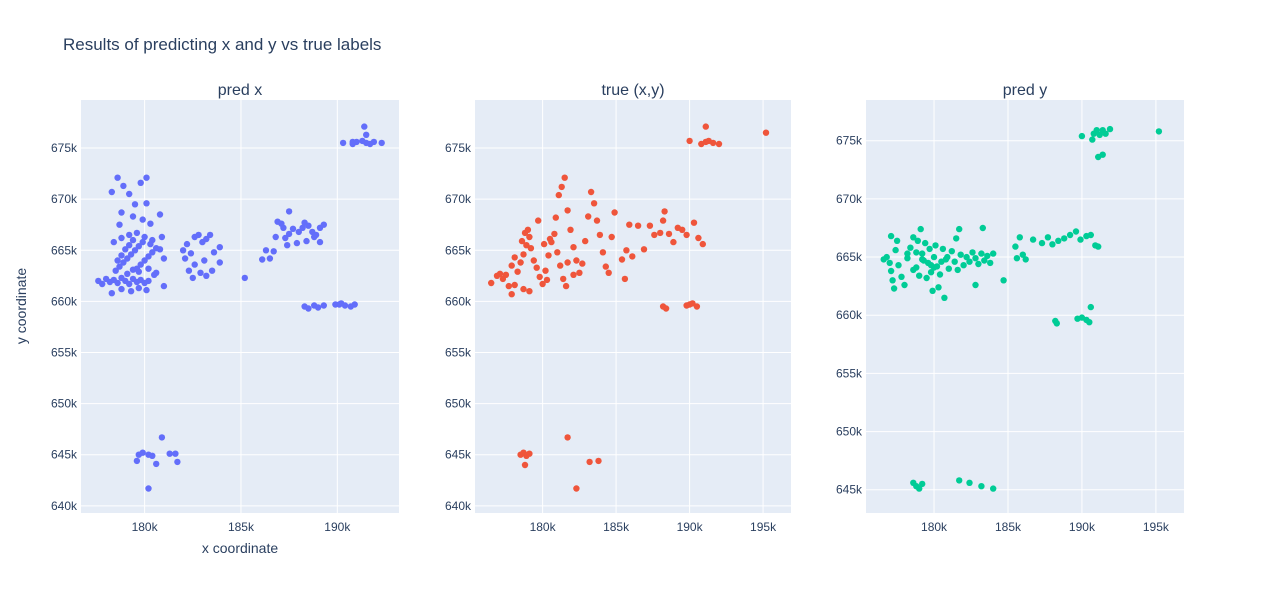 This screenshot has width=1264, height=593. Describe the element at coordinates (458, 148) in the screenshot. I see `y-tick-label: 675k` at that location.